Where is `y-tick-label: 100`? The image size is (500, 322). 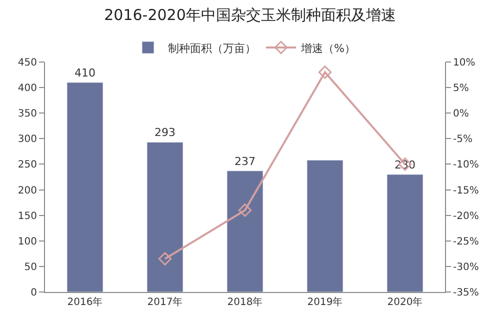
y-tick-label: 100 is located at coordinates (27, 242).